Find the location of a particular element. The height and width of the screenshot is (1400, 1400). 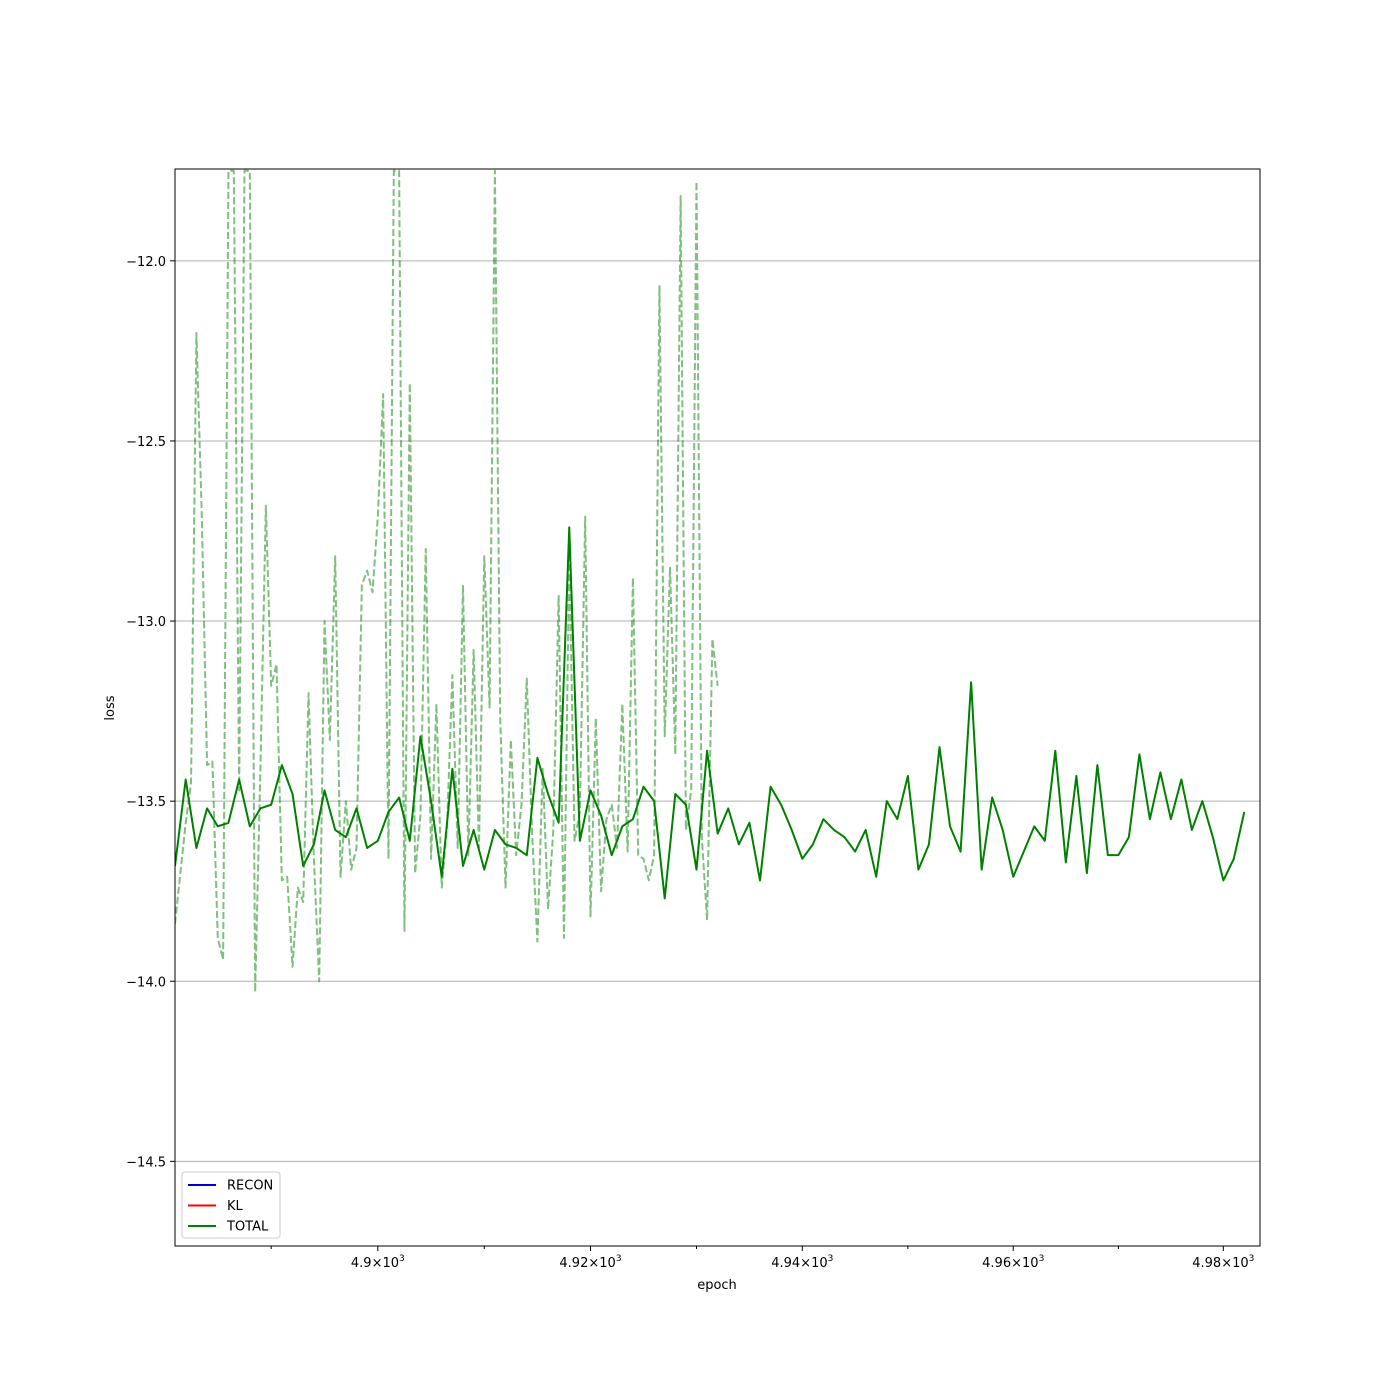

x-tick-mantissa: 4.94 is located at coordinates (785, 1263).